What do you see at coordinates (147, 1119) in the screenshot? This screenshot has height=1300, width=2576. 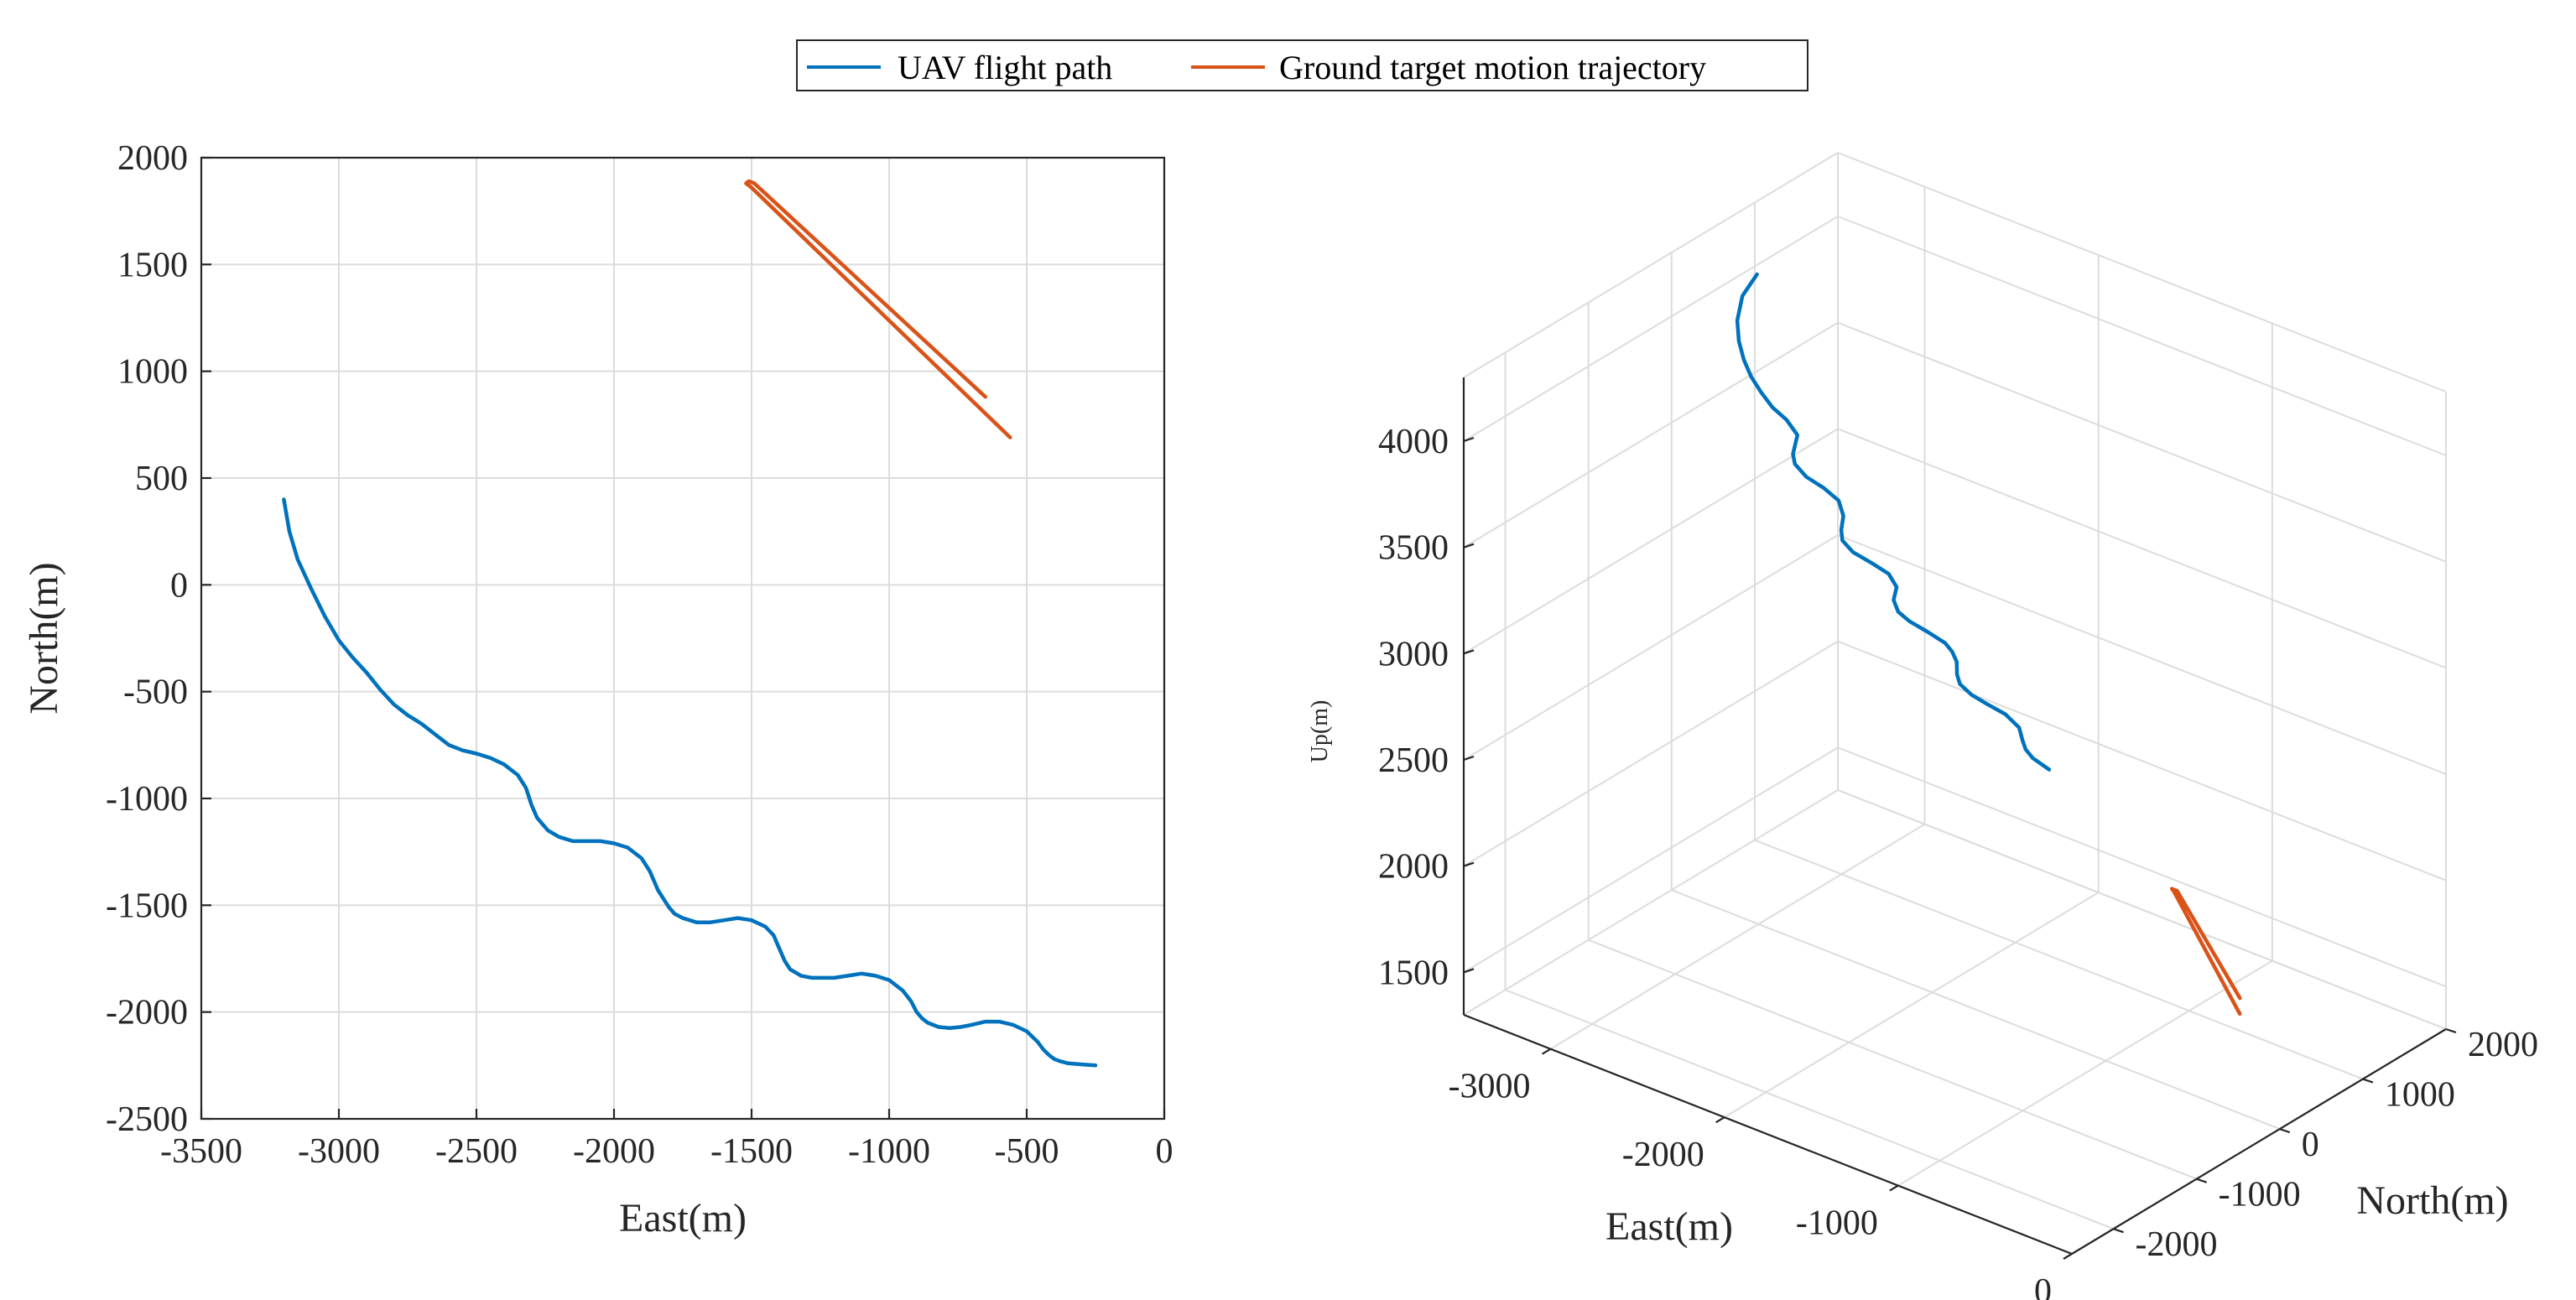 I see `y-tick-label-2d: -2500` at bounding box center [147, 1119].